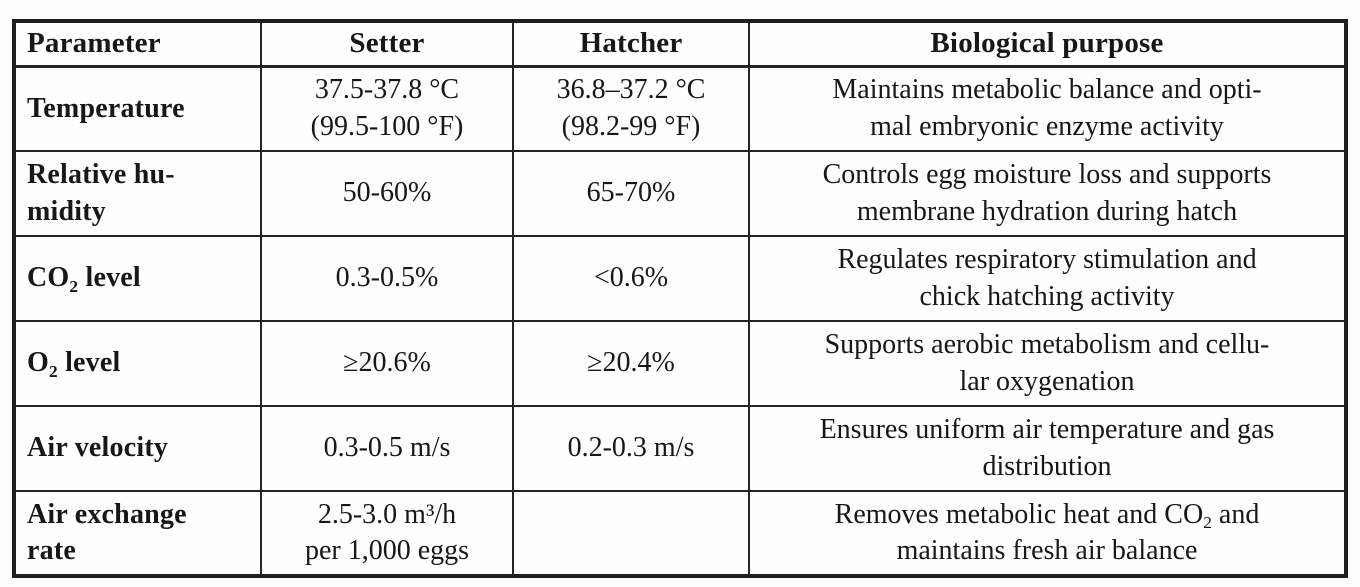  I want to click on cell-hatcher: 0.2-0.3 m/s, so click(631, 448).